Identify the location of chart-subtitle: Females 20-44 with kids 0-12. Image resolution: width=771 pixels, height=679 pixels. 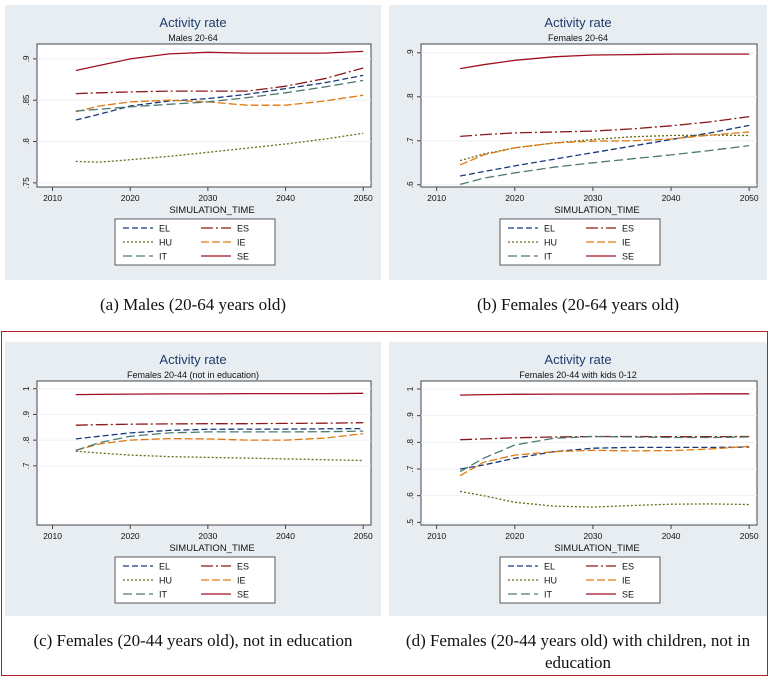
(578, 375).